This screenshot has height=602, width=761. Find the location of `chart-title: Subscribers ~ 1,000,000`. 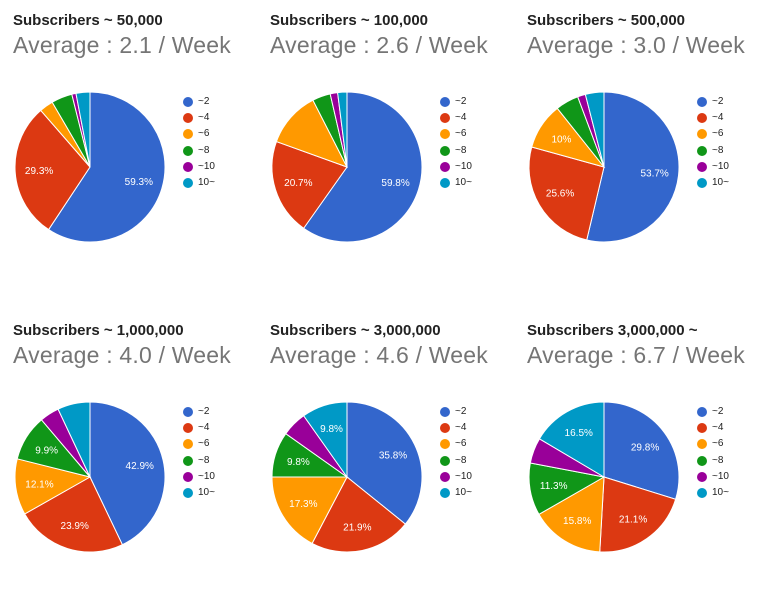

chart-title: Subscribers ~ 1,000,000 is located at coordinates (98, 330).